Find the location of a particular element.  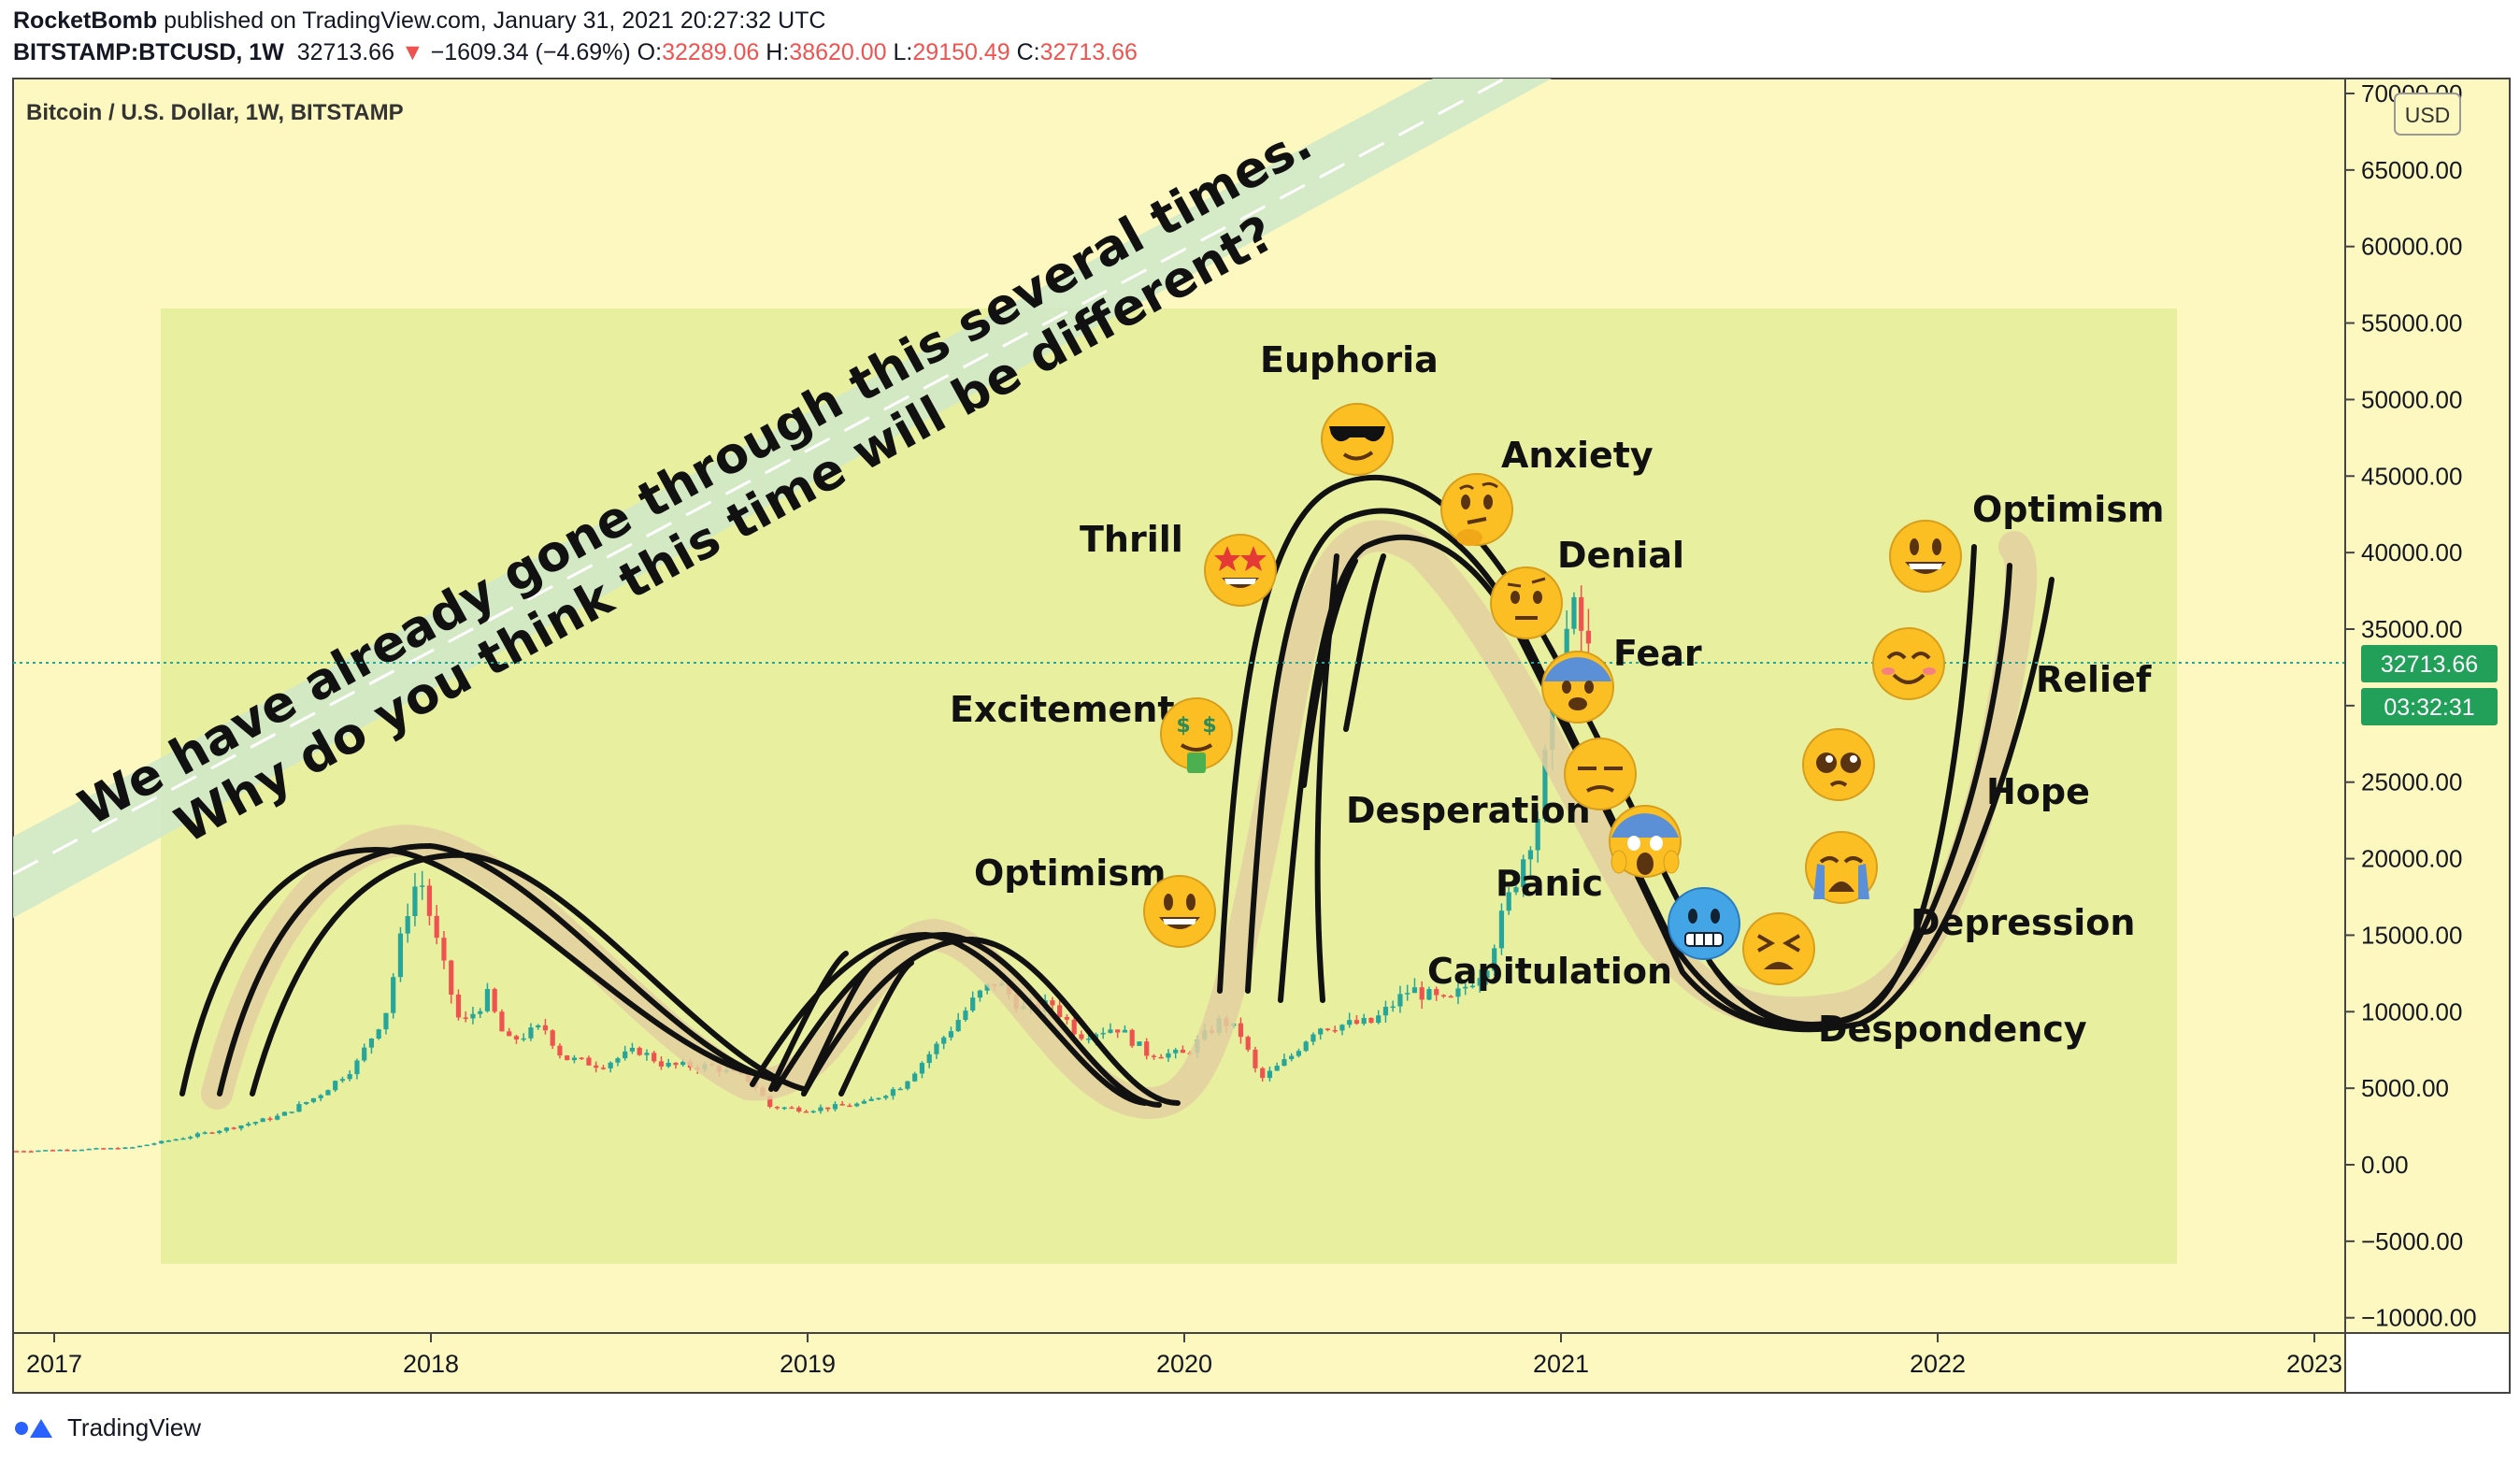

price-tick-label: 50000.00 is located at coordinates (2411, 399).